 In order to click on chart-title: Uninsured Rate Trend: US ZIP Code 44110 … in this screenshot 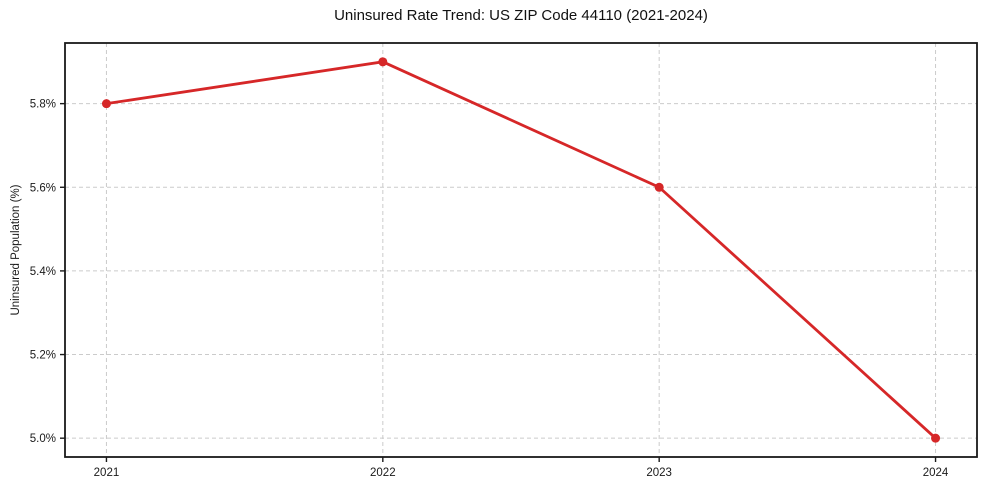, I will do `click(521, 15)`.